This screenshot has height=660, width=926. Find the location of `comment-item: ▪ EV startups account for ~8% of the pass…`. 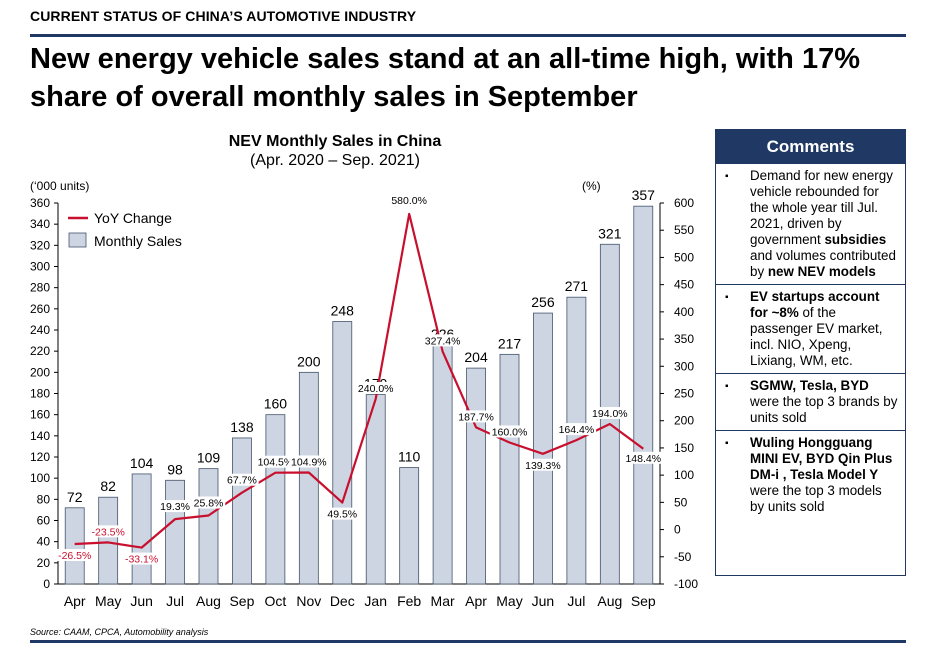

comment-item: ▪ EV startups account for ~8% of the pass… is located at coordinates (810, 329).